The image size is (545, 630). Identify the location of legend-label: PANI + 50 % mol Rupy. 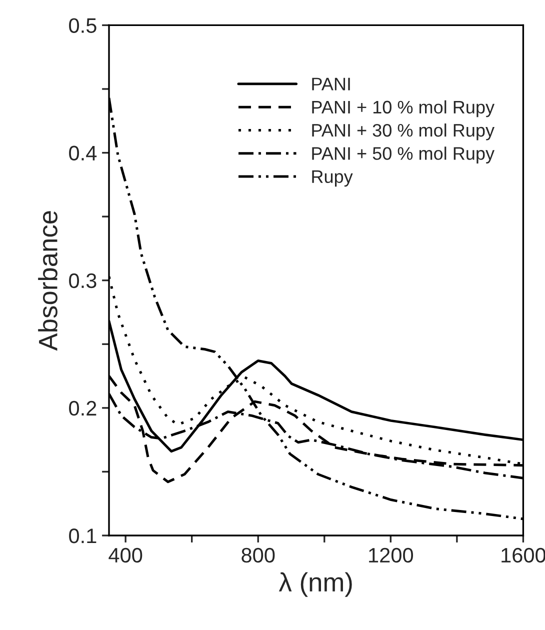
(403, 155).